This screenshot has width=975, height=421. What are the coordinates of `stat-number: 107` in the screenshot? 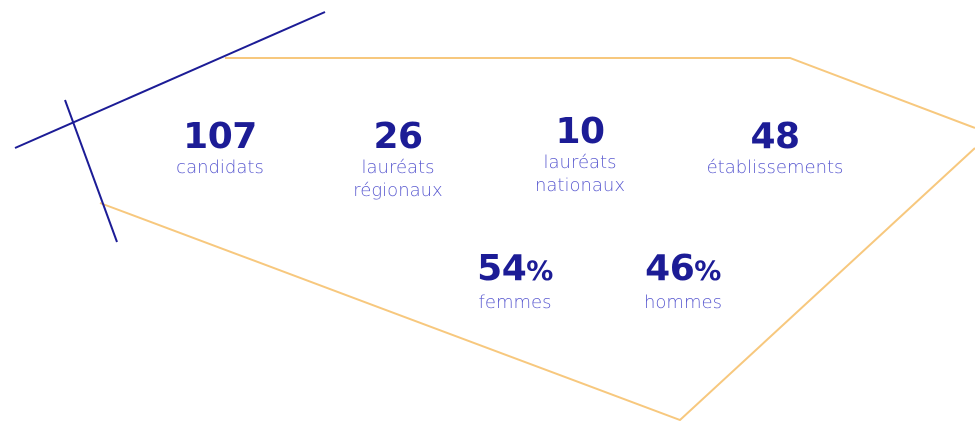 It's located at (220, 136).